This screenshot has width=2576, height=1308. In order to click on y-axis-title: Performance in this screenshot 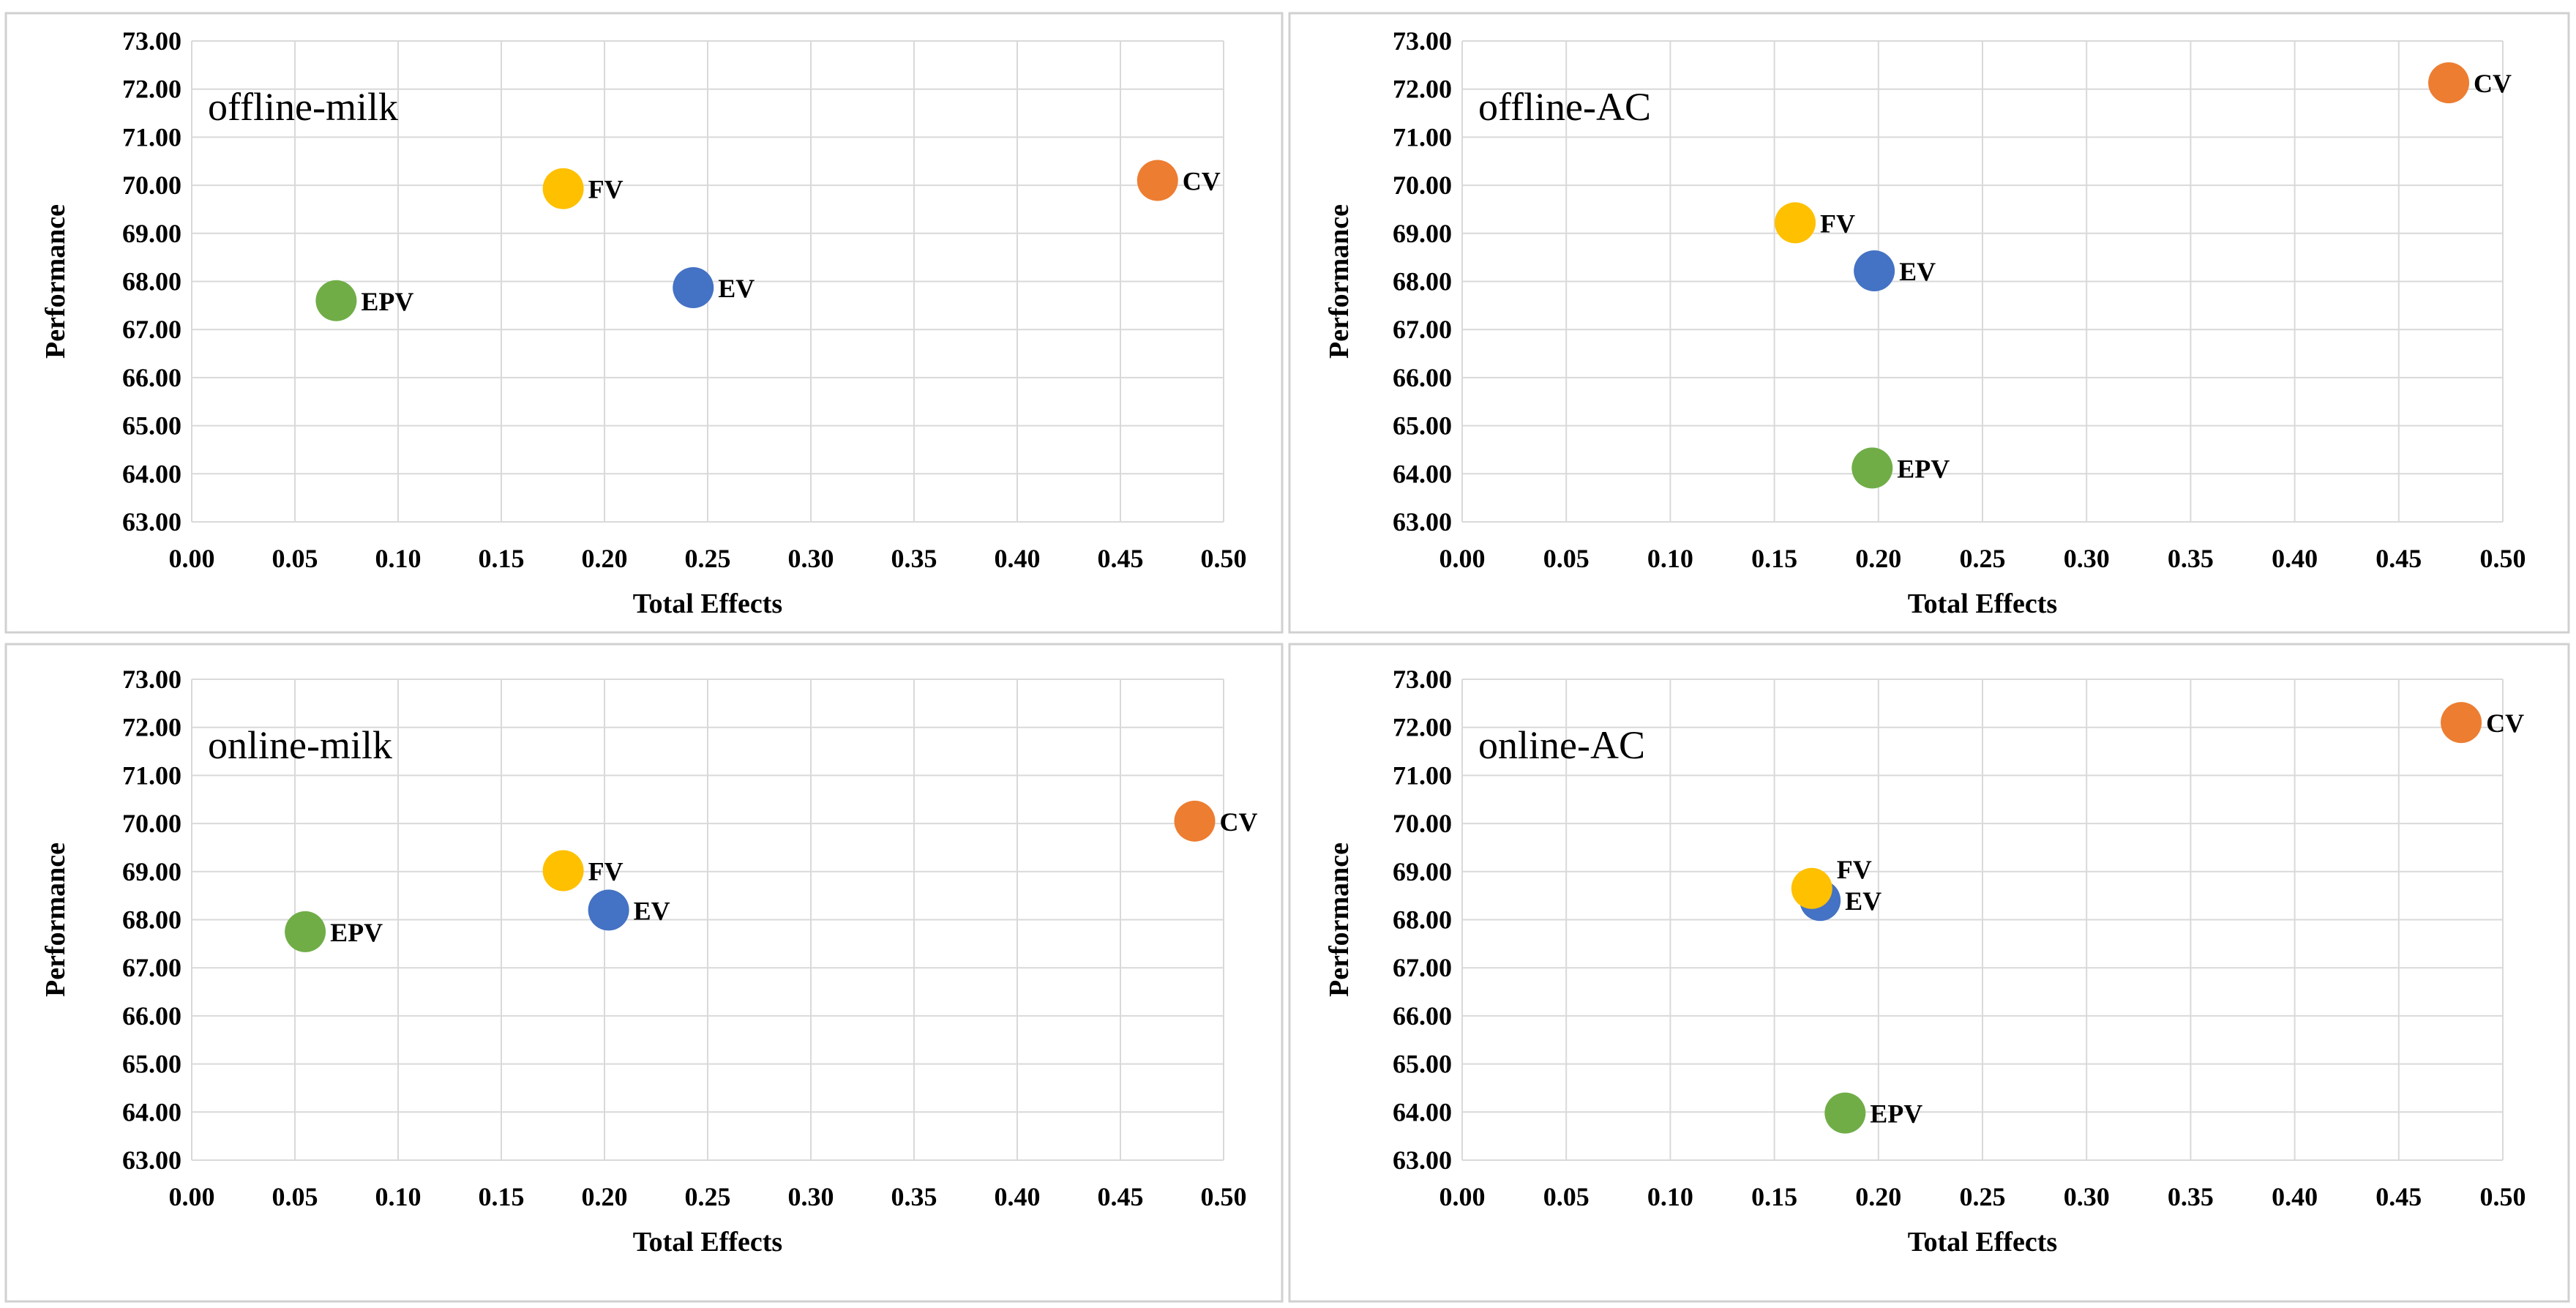, I will do `click(1339, 920)`.